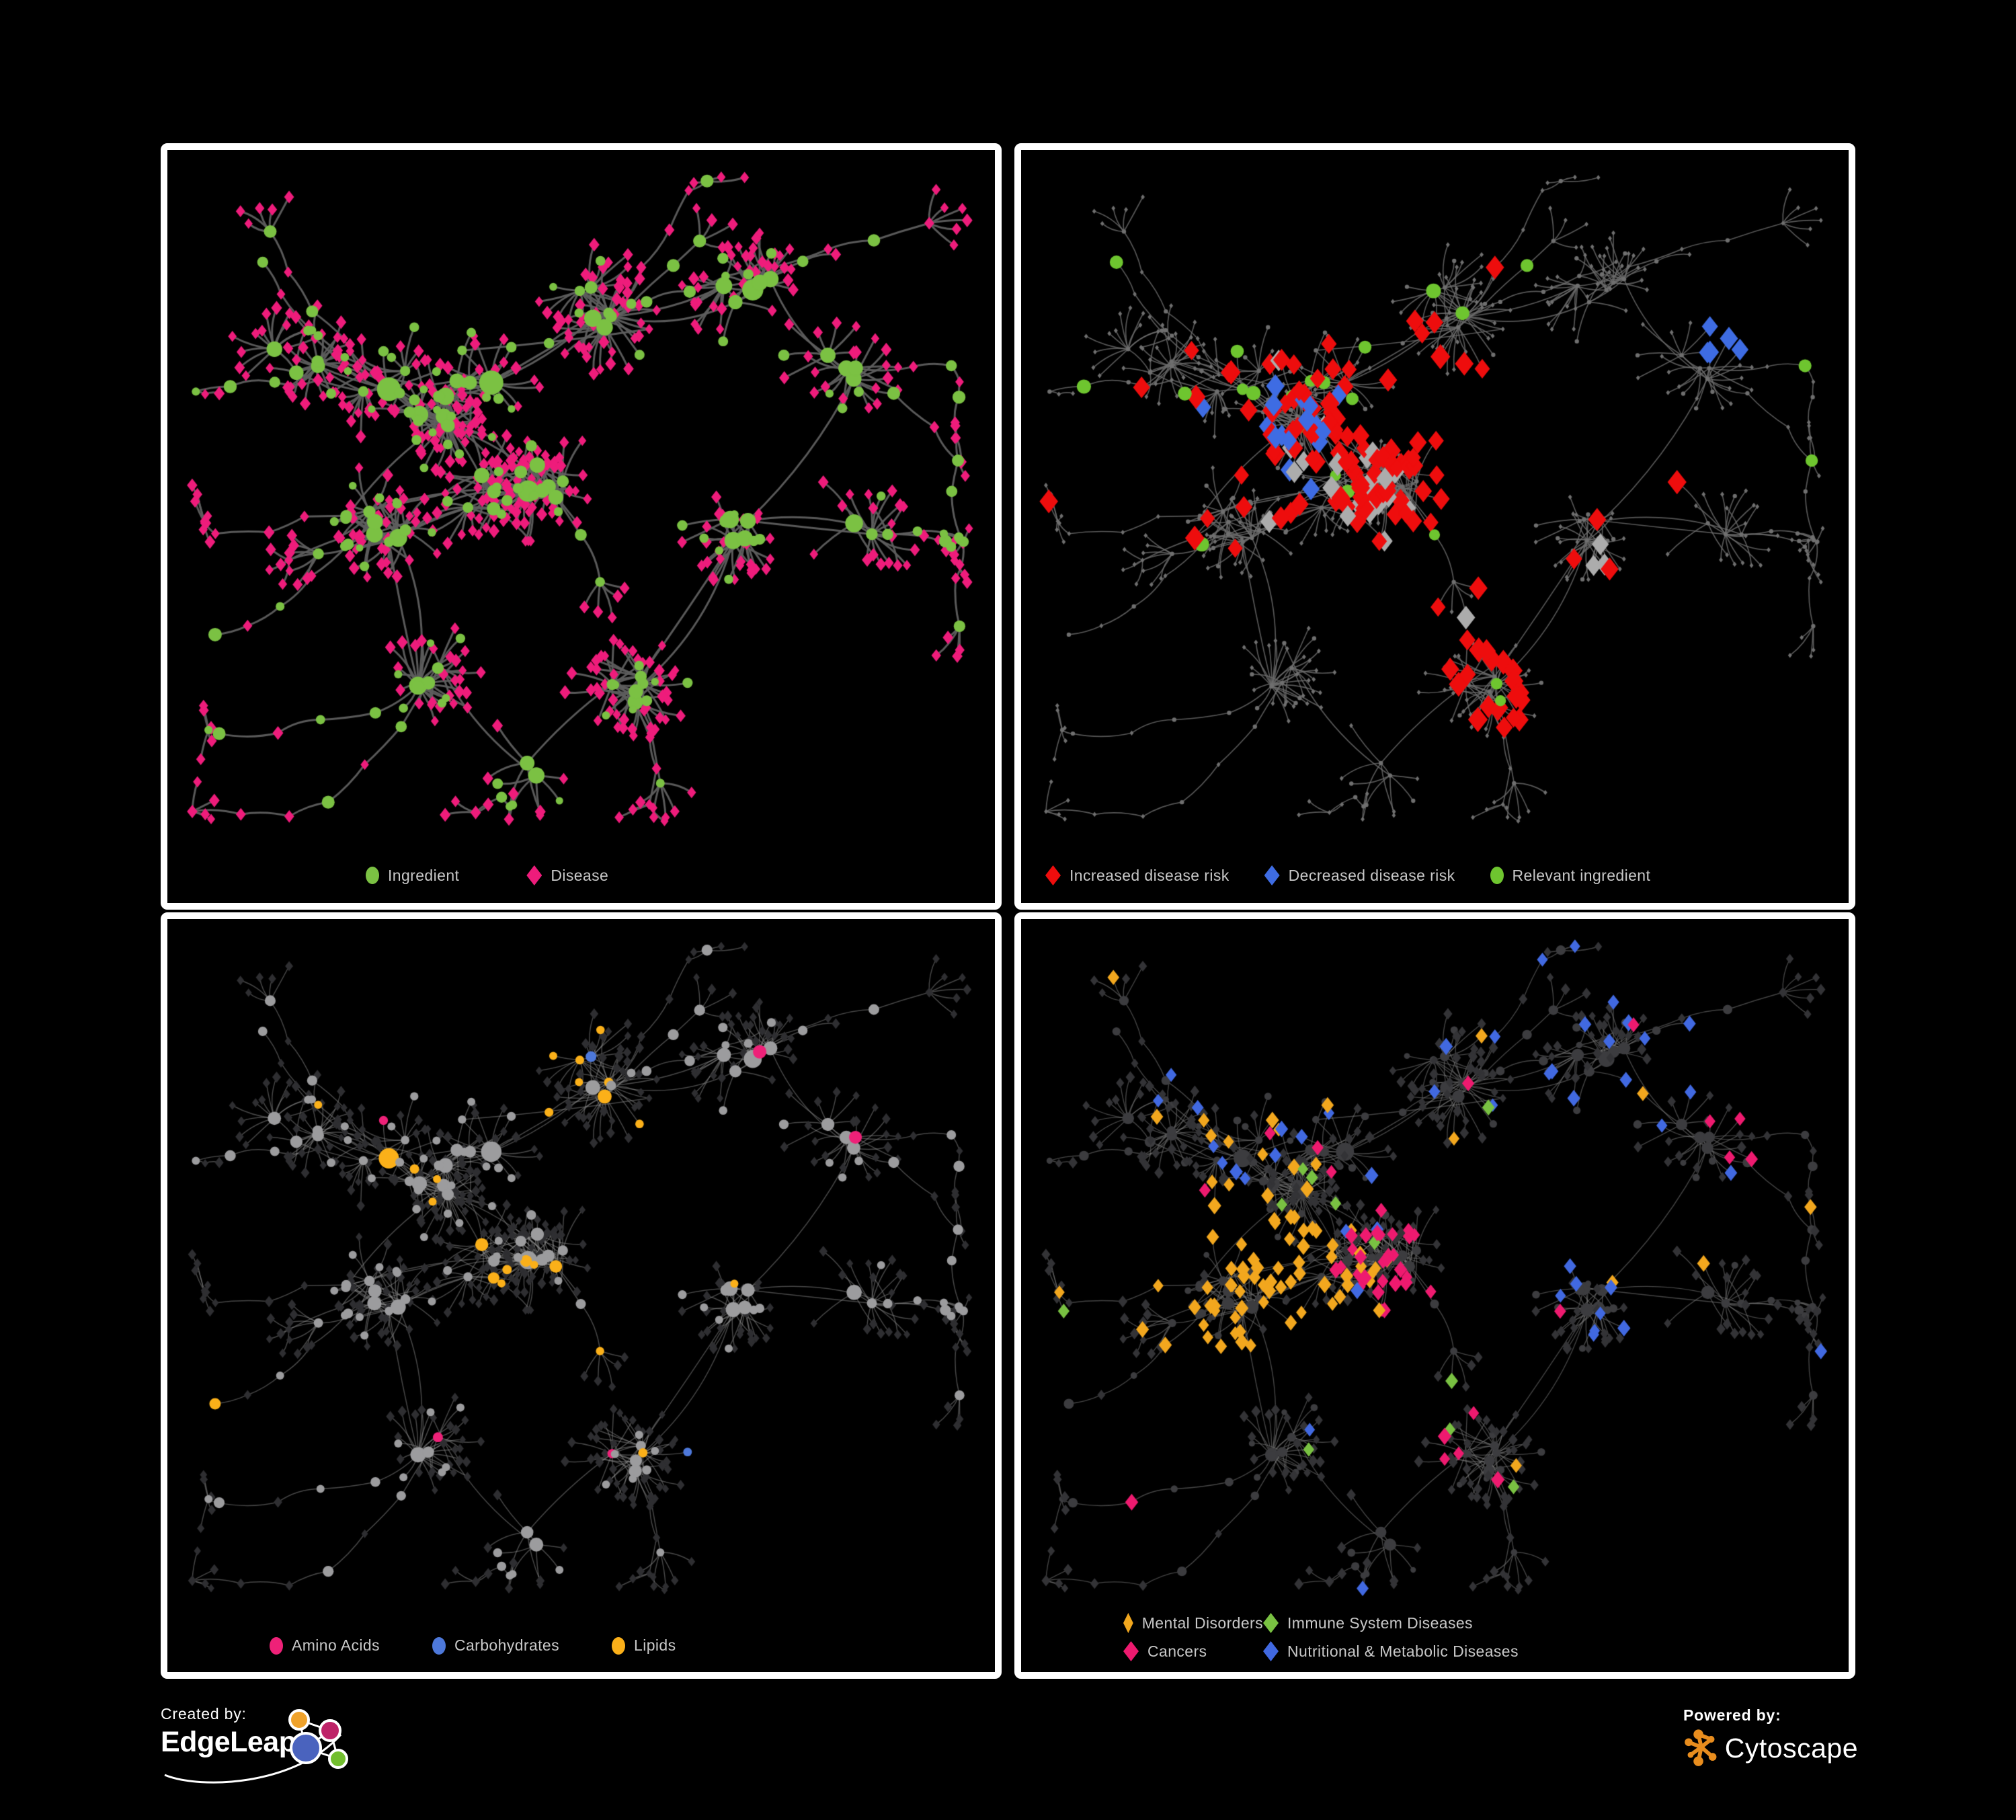 Image resolution: width=2016 pixels, height=1820 pixels. I want to click on legend-item-increased-disease-risk: Increased disease risk, so click(1137, 875).